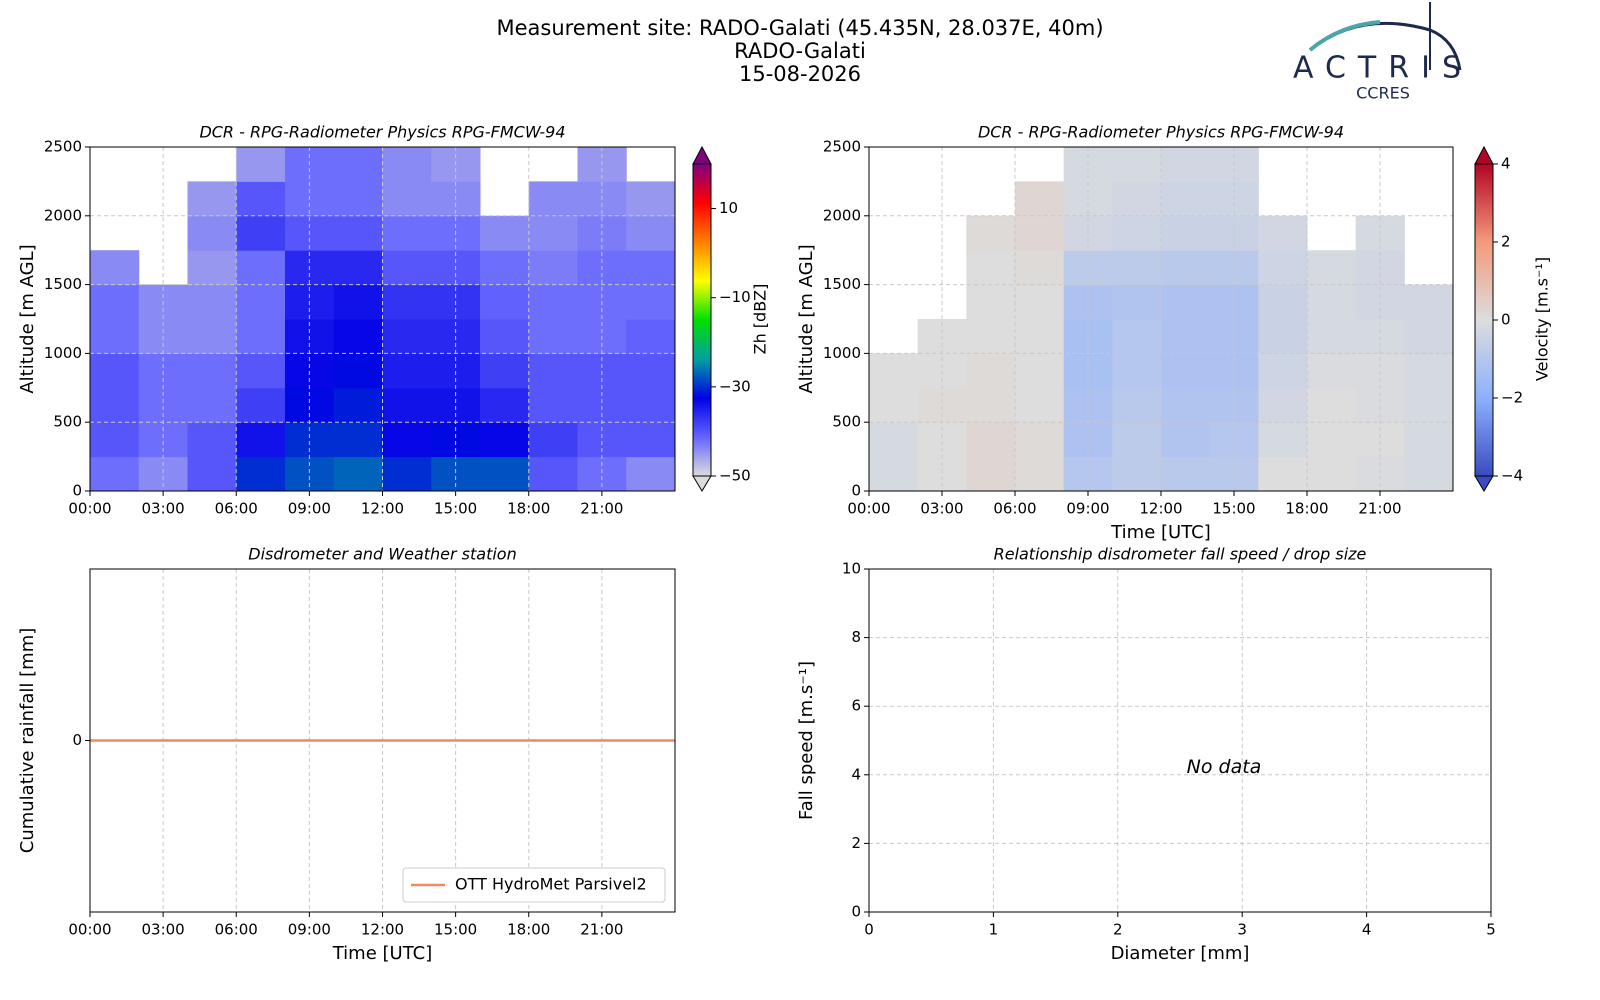 Image resolution: width=1600 pixels, height=1000 pixels. I want to click on y-axis-label: Altitude [m AGL], so click(27, 318).